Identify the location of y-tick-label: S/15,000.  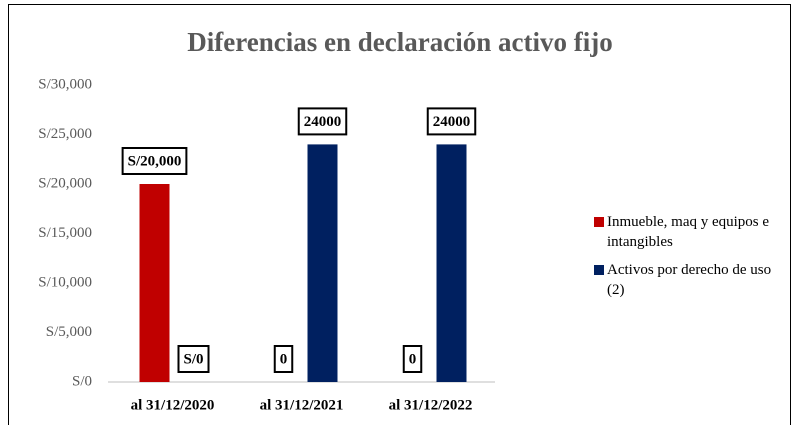
(65, 233).